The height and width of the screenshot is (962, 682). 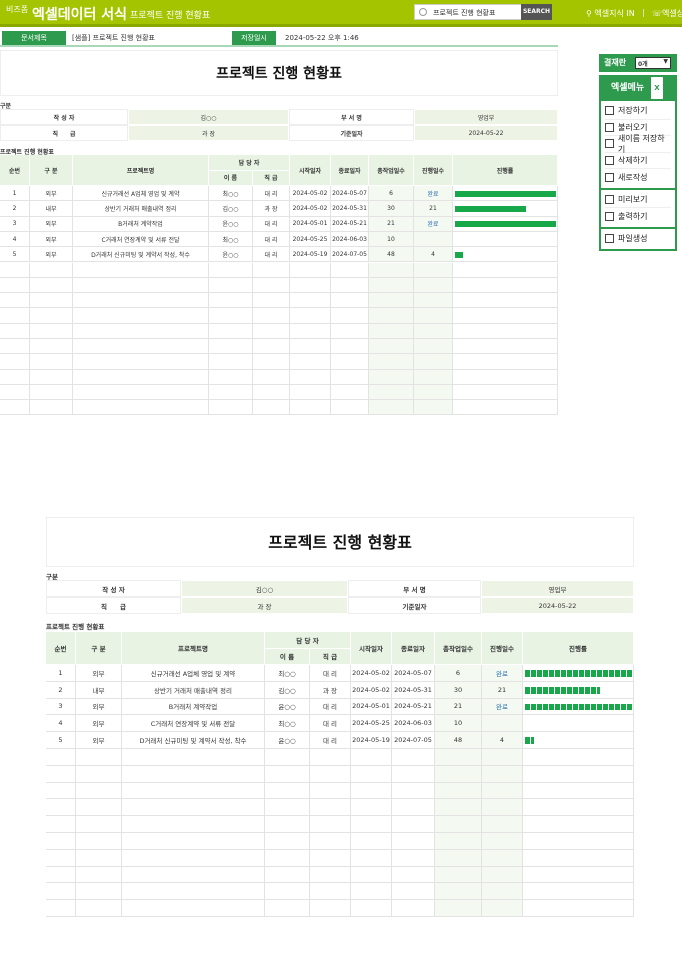 I want to click on cell-start: 2024-05-25, so click(x=310, y=239).